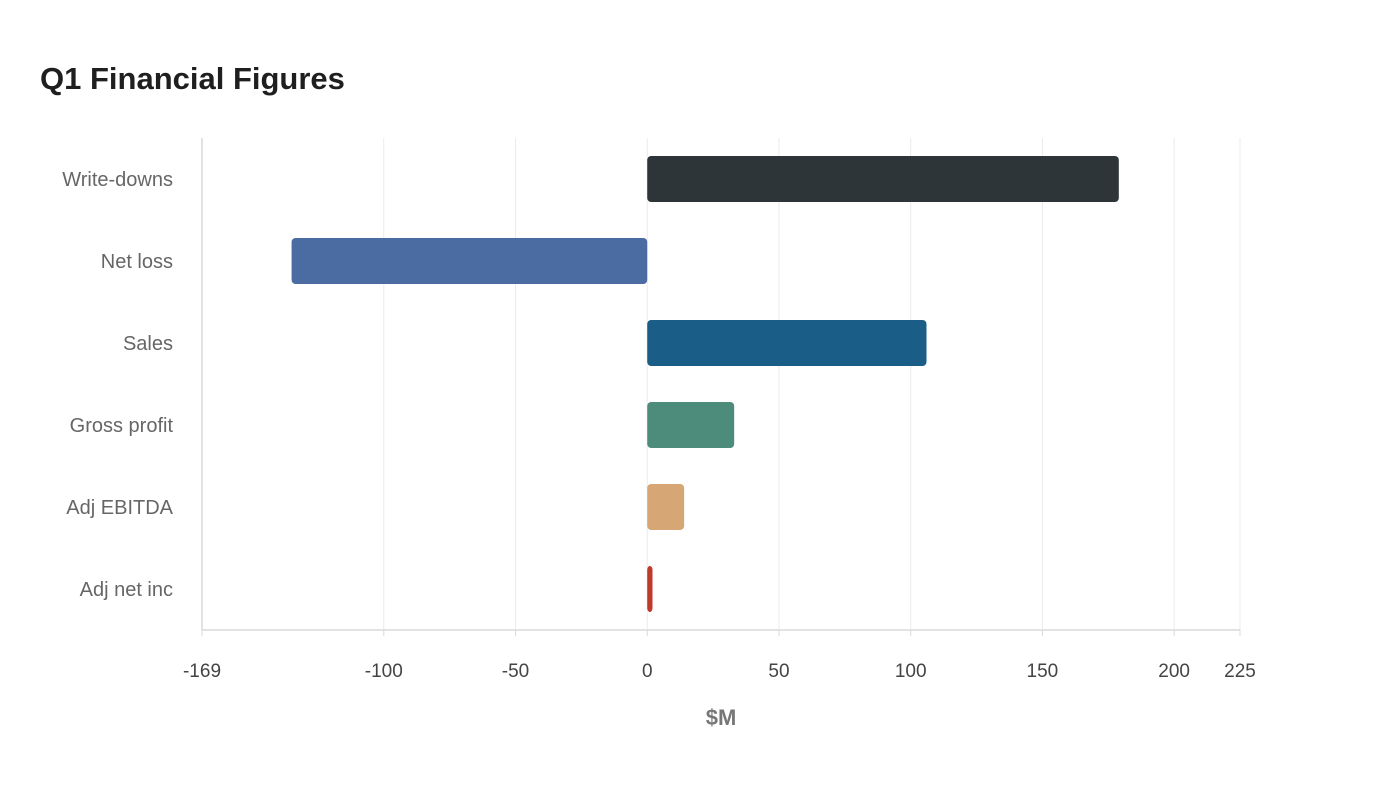  Describe the element at coordinates (384, 671) in the screenshot. I see `x-tick-label: -100` at that location.